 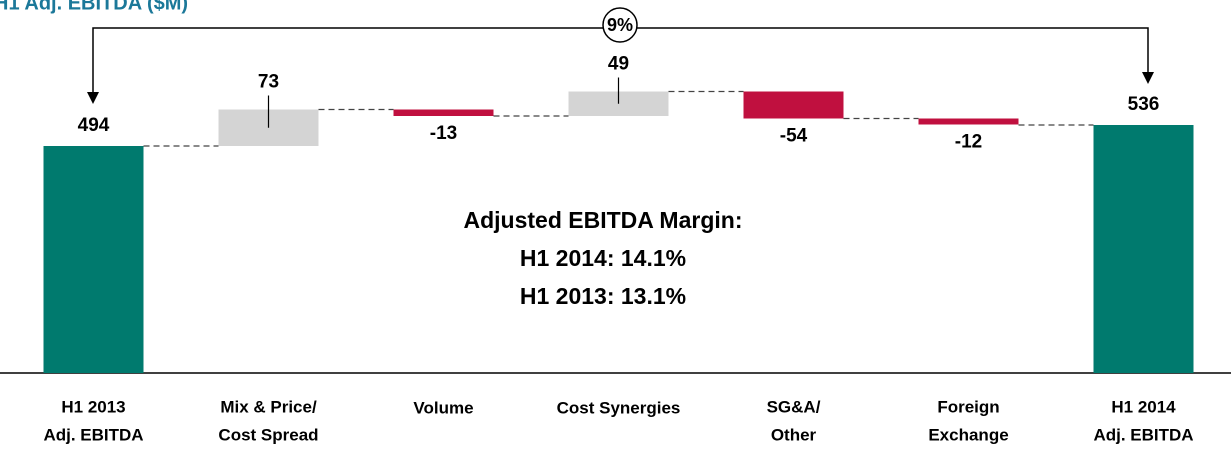 What do you see at coordinates (443, 133) in the screenshot?
I see `value-label: -13` at bounding box center [443, 133].